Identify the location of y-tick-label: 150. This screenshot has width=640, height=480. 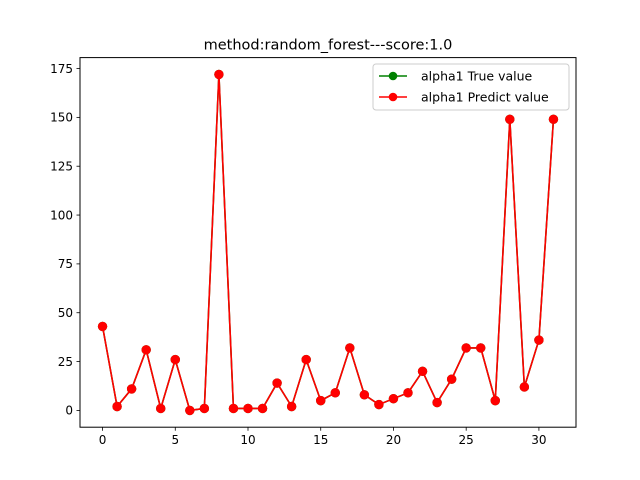
(61, 118).